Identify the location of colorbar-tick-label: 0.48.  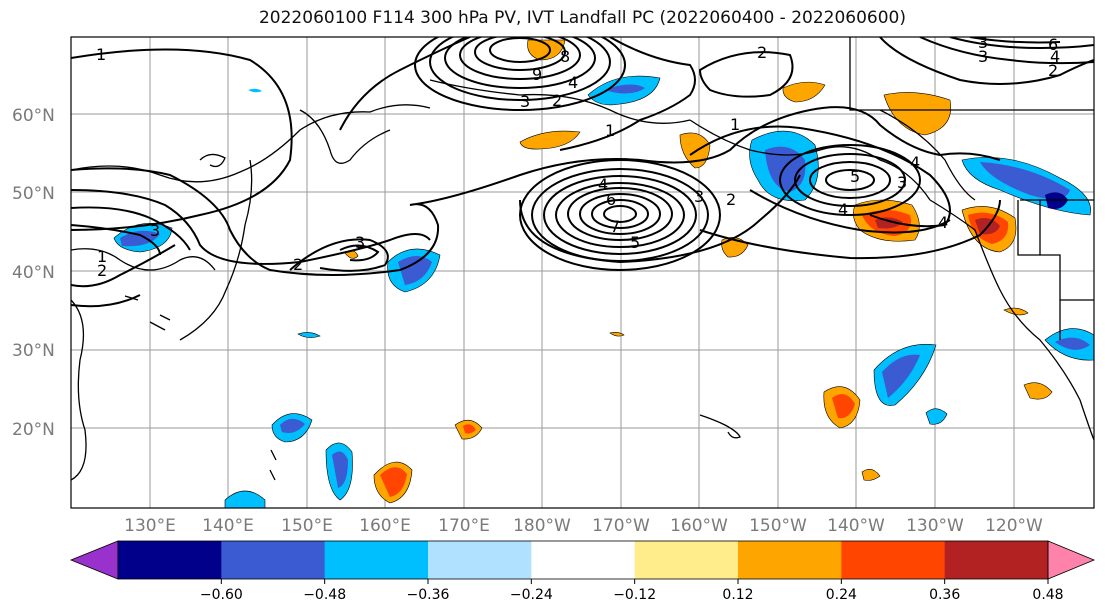
(1047, 594).